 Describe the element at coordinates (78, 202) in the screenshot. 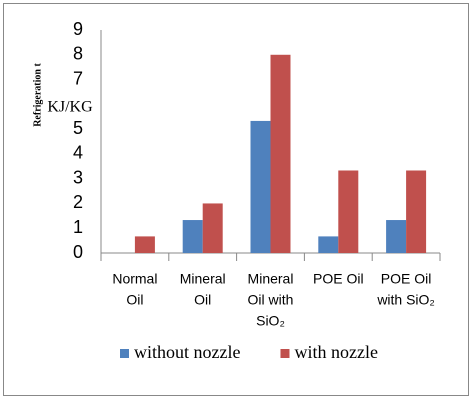

I see `y-tick-label: 2` at that location.